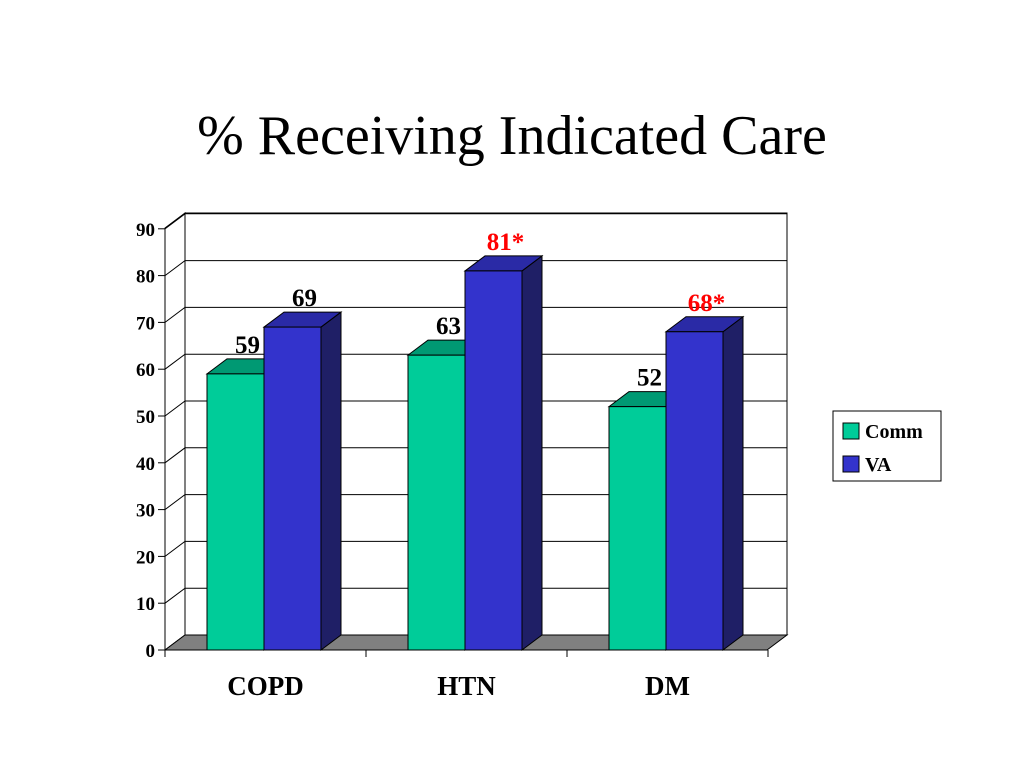 The image size is (1024, 768). Describe the element at coordinates (247, 345) in the screenshot. I see `data-label: 59` at that location.